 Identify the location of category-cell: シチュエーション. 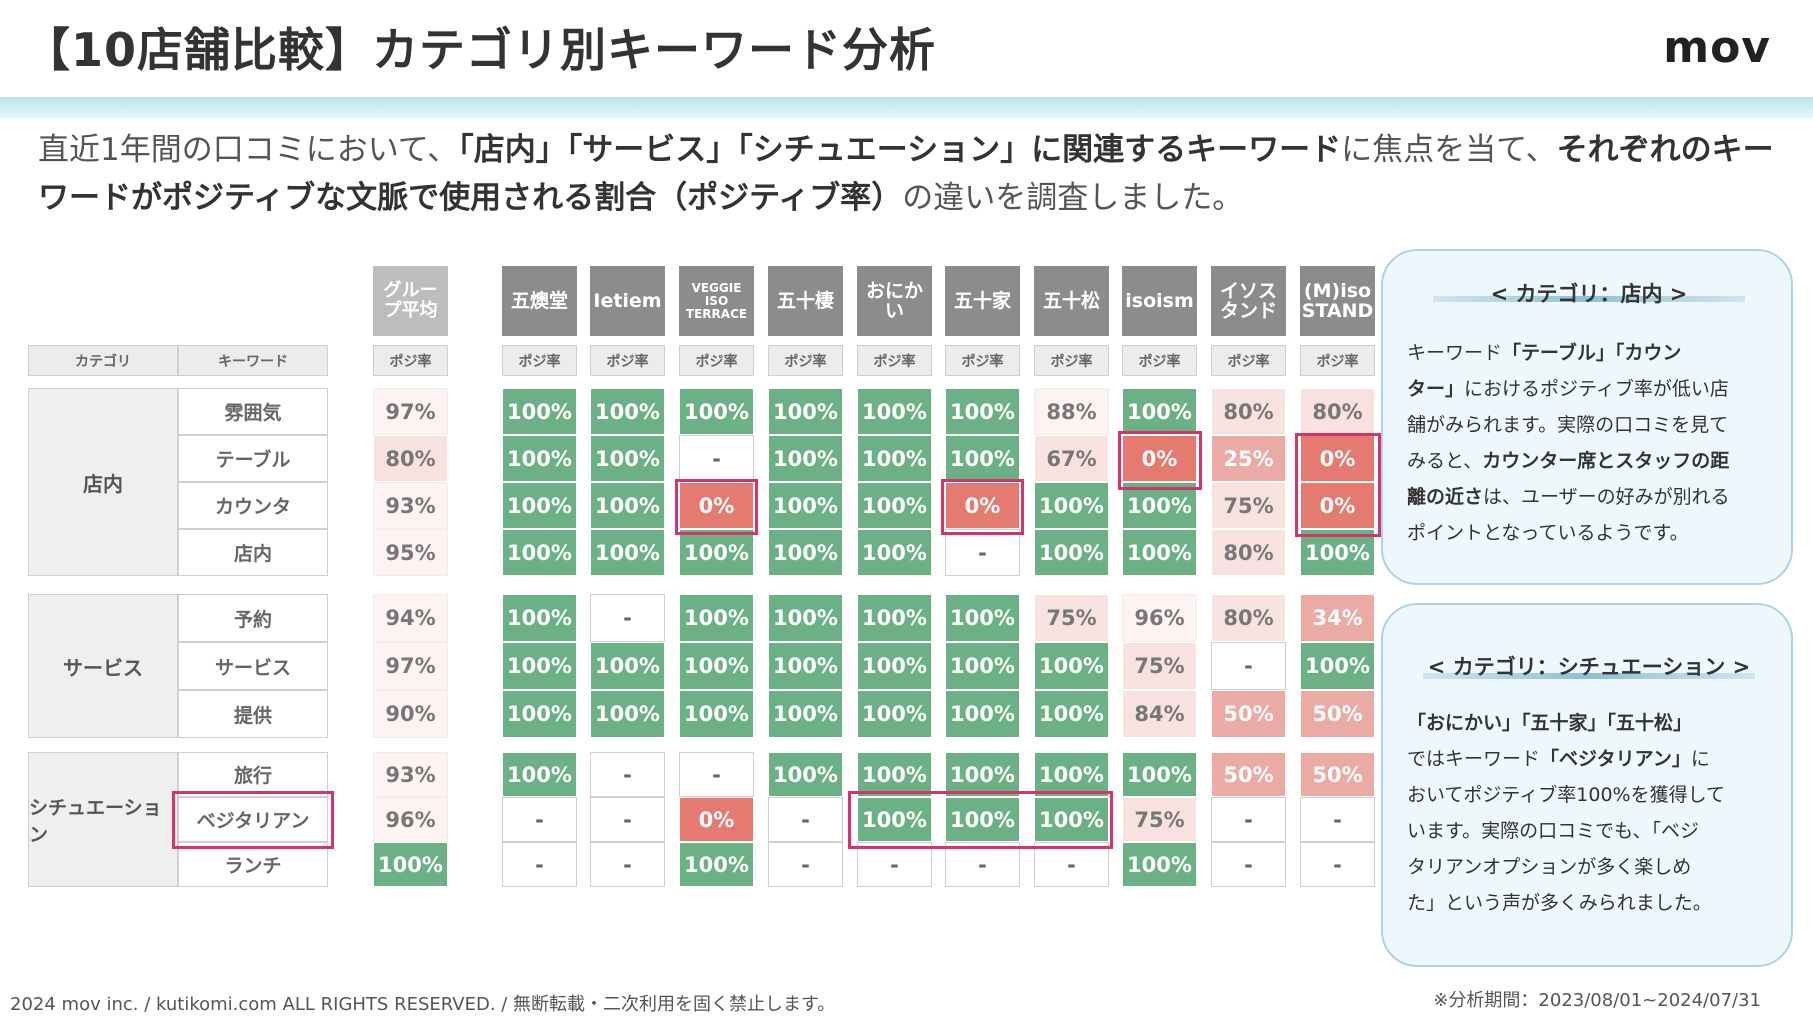
(103, 819).